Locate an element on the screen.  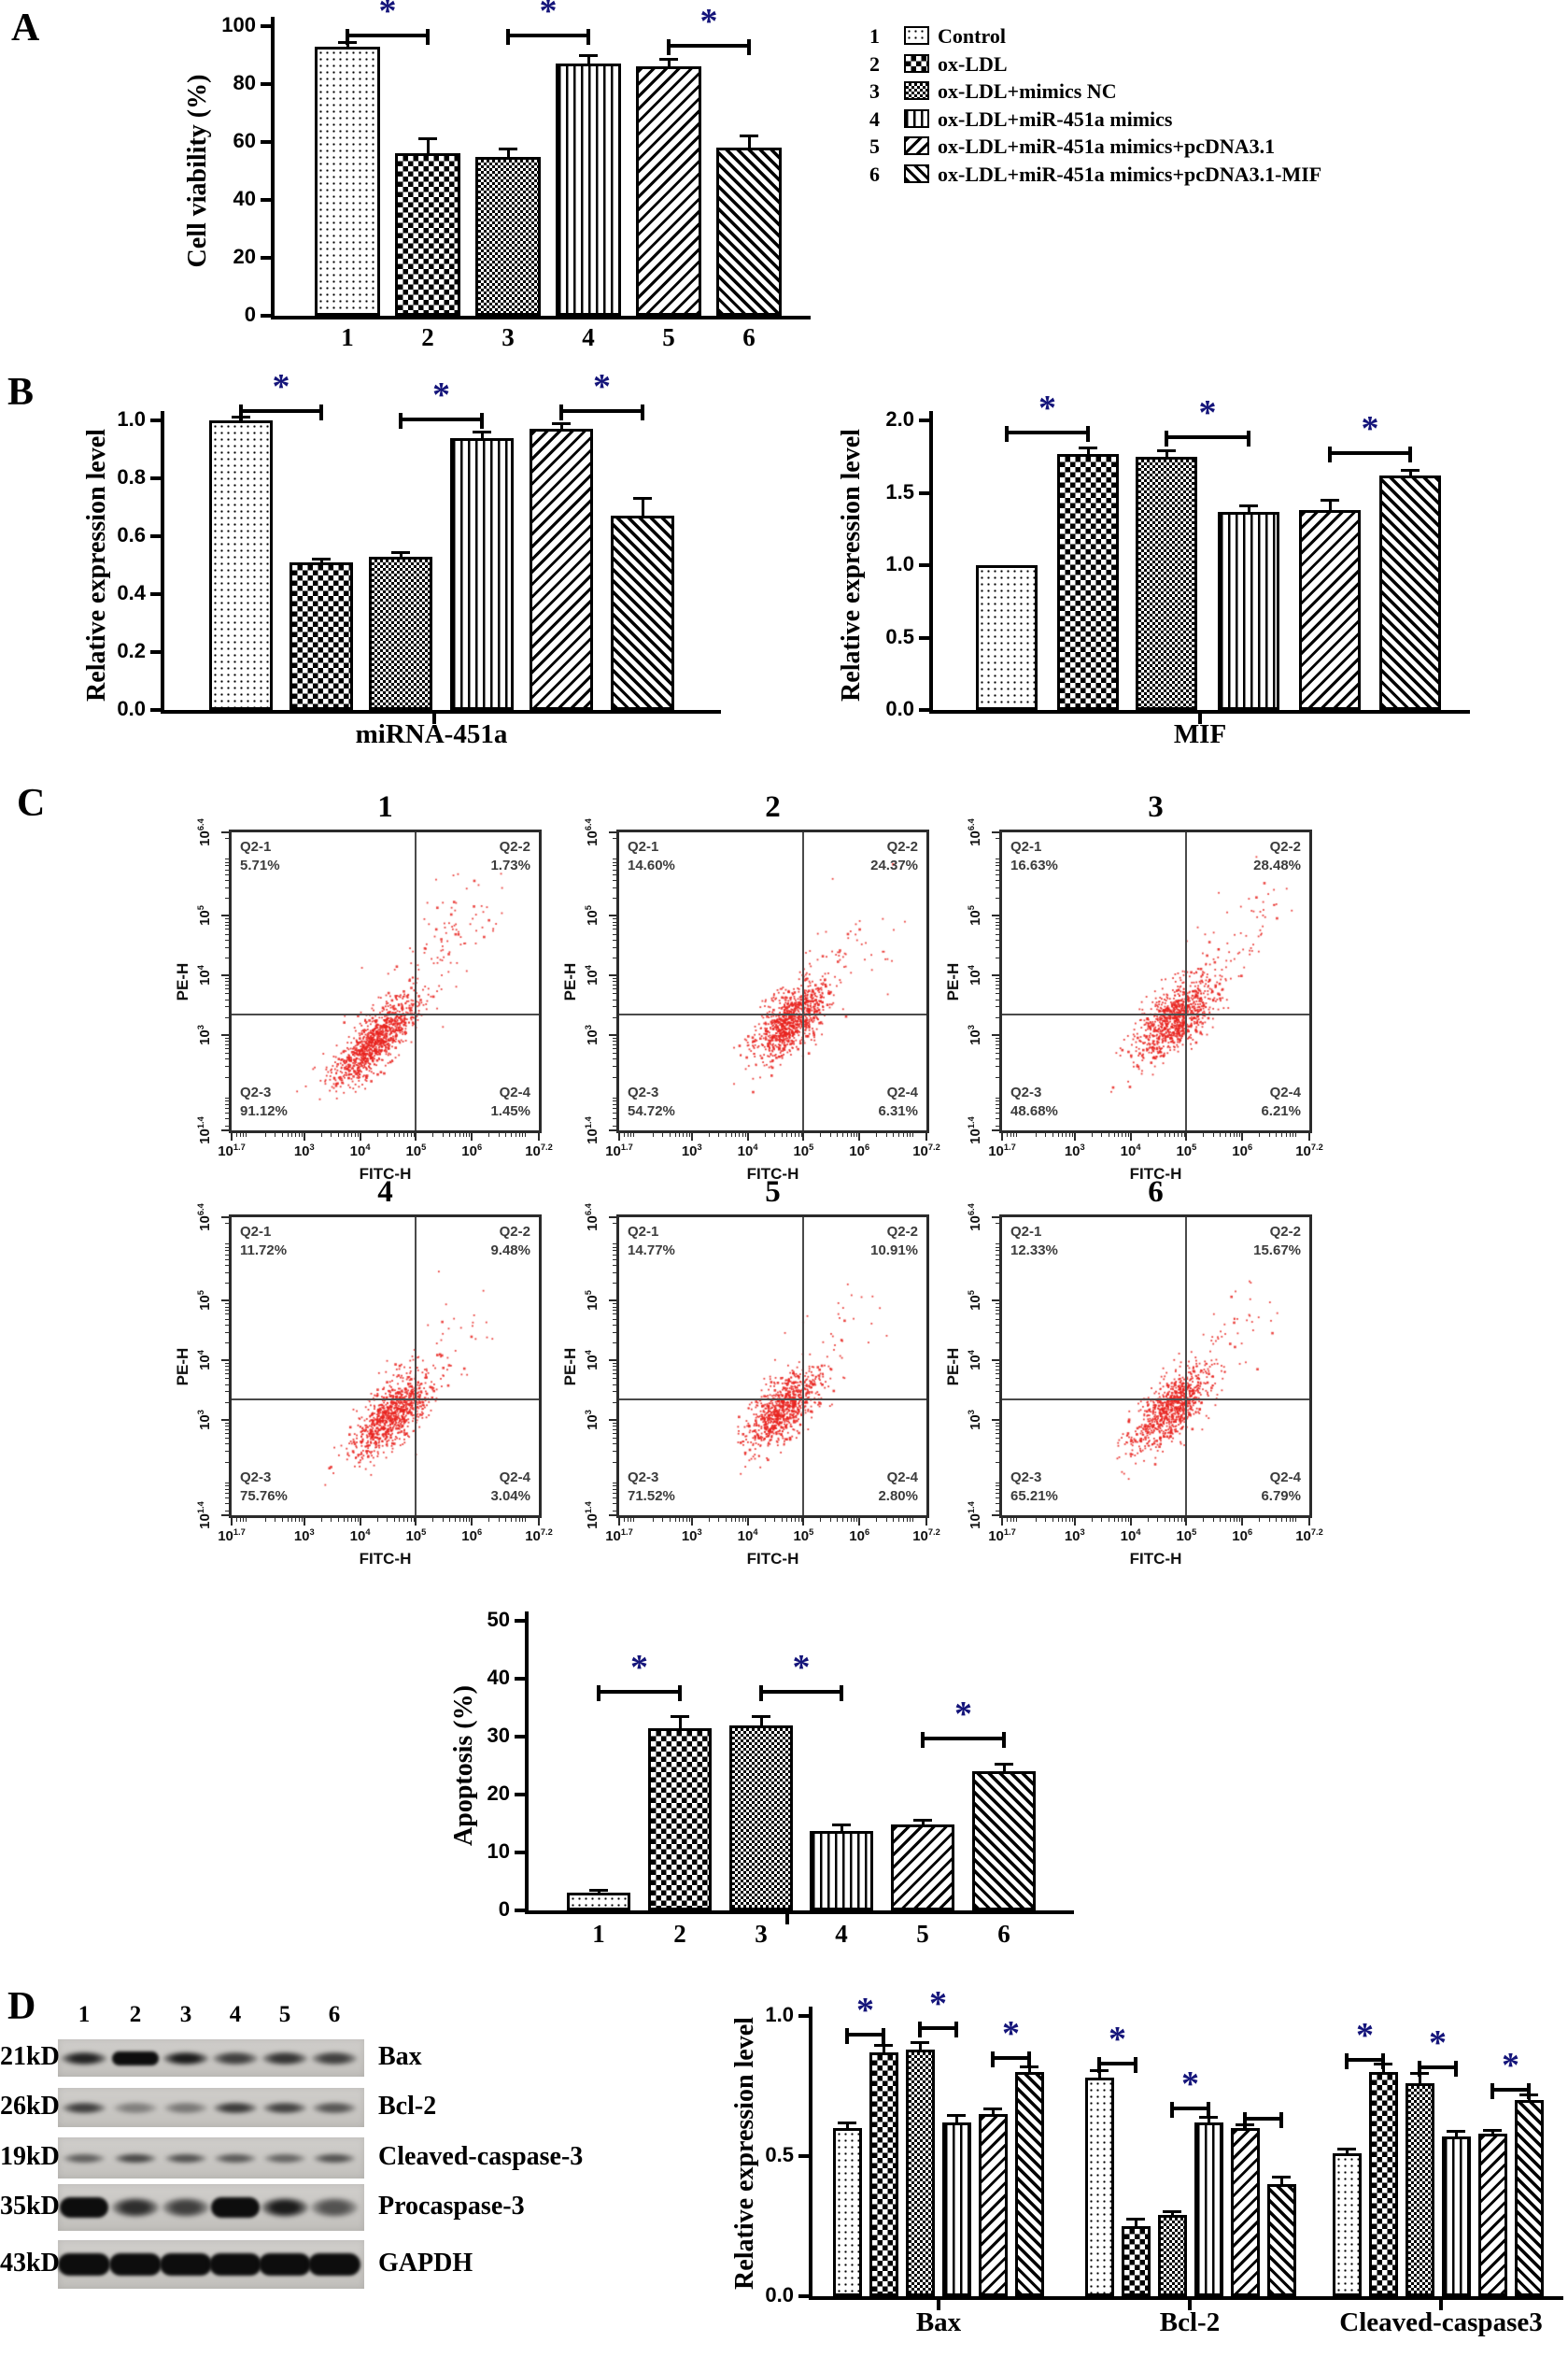
y-tick-label: 0.0 is located at coordinates (899, 708).